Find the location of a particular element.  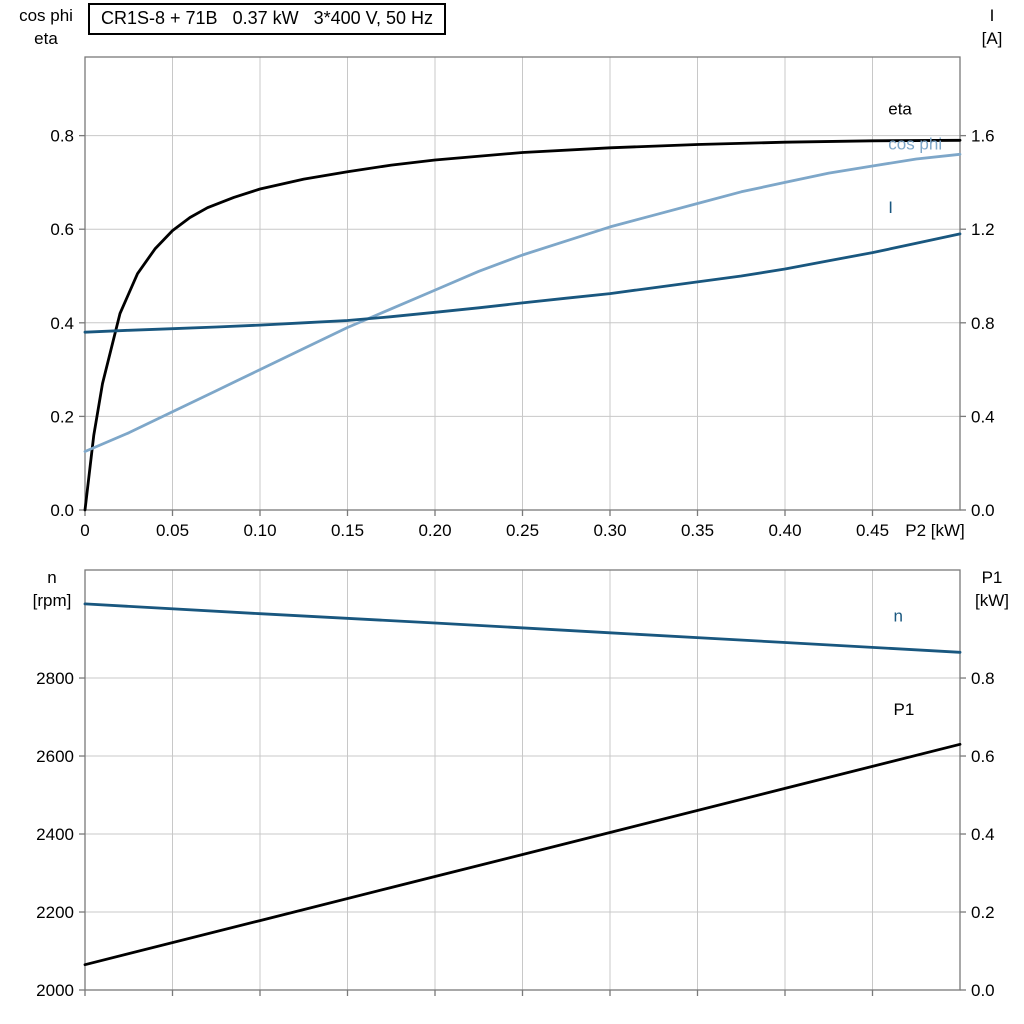

axis-title-current: I is located at coordinates (992, 15).